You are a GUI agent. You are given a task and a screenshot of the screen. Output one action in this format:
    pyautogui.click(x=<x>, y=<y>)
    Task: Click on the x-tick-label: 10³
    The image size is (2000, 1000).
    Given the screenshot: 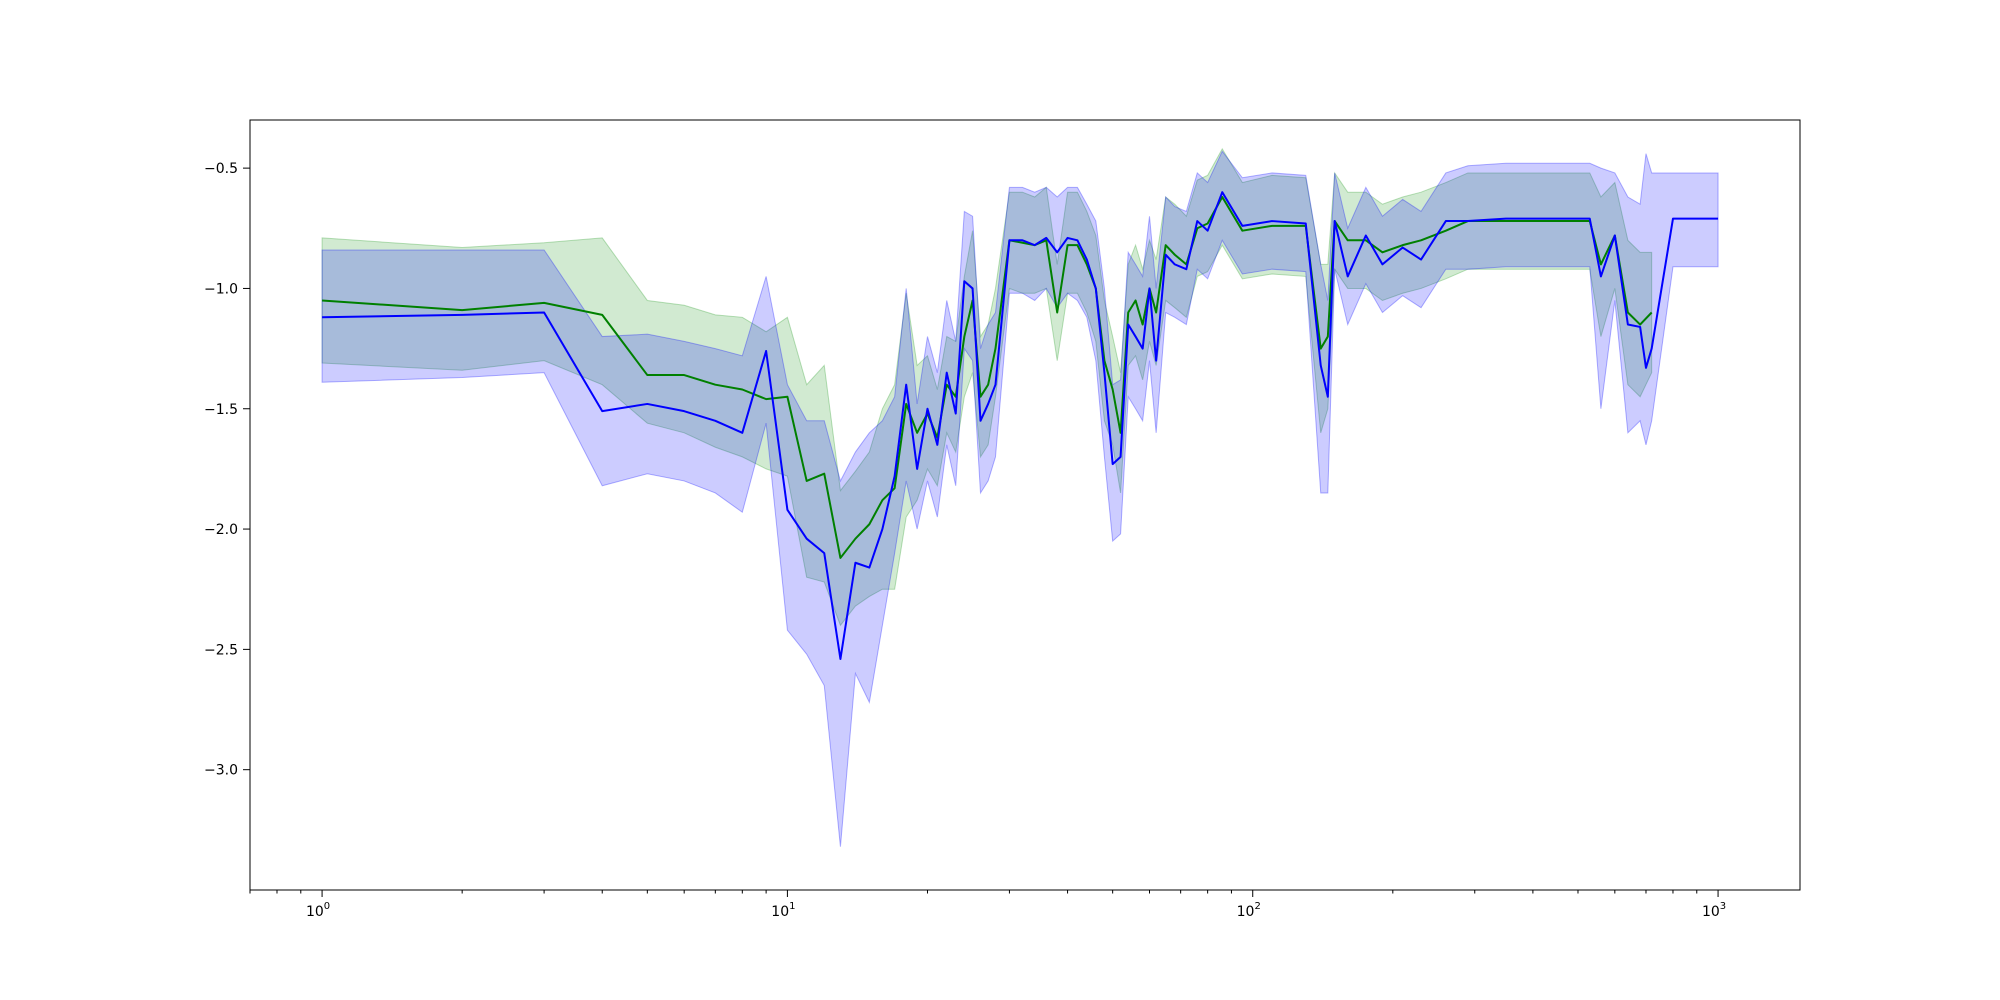 What is the action you would take?
    pyautogui.click(x=1714, y=910)
    